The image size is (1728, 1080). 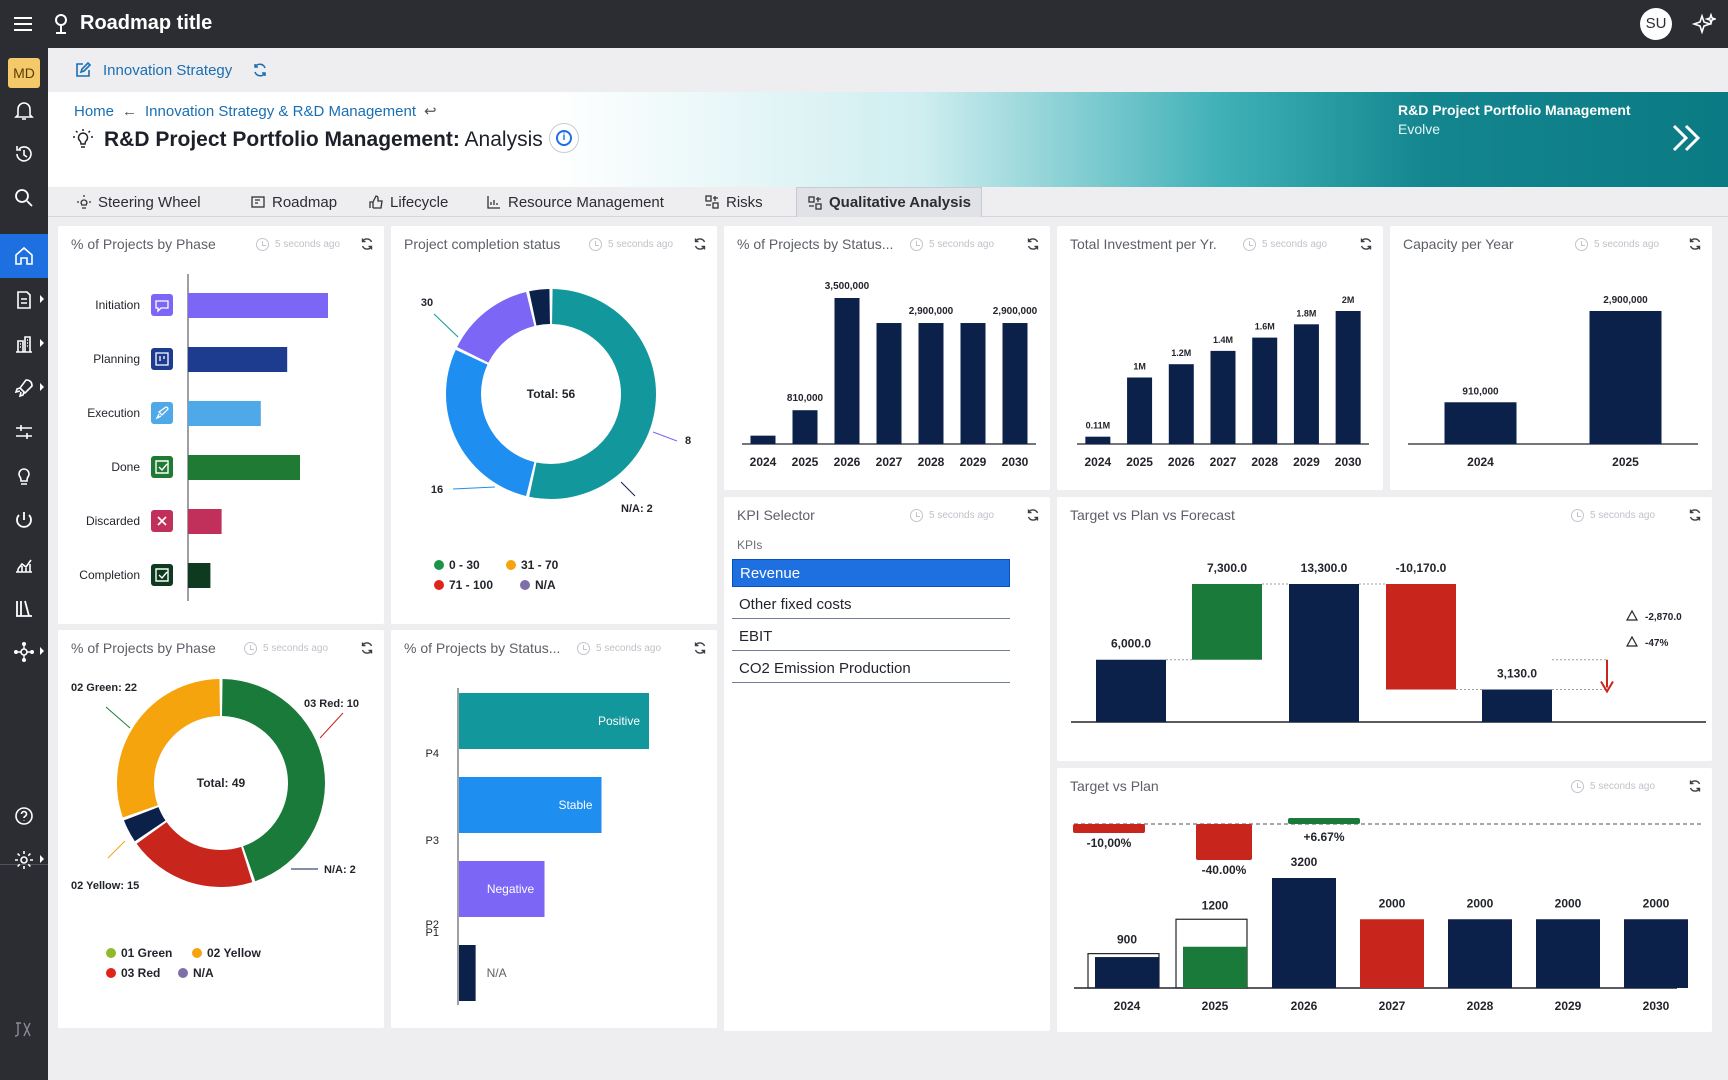 What do you see at coordinates (962, 515) in the screenshot?
I see `timestamp-text: 5 seconds ago` at bounding box center [962, 515].